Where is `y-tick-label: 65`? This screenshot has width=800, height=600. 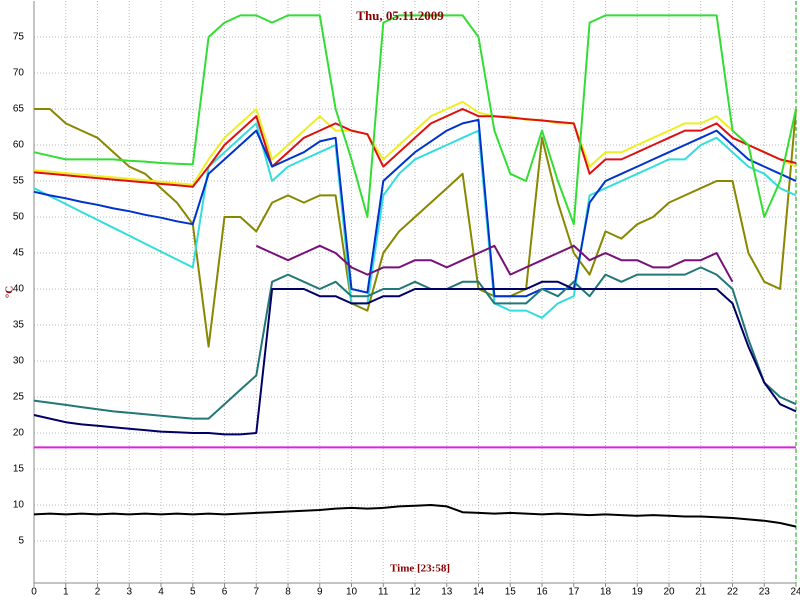 y-tick-label: 65 is located at coordinates (19, 109).